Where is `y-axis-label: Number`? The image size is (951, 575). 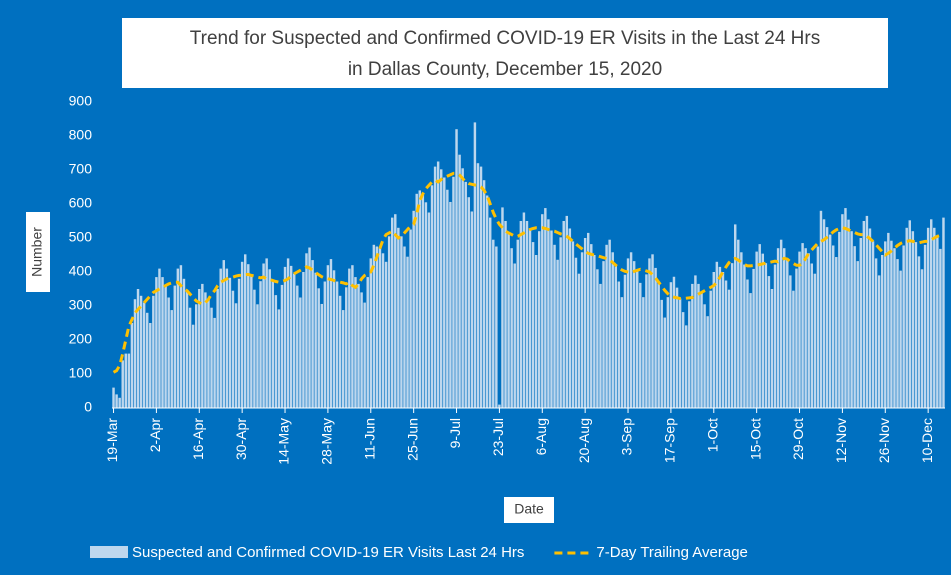
y-axis-label: Number is located at coordinates (37, 252).